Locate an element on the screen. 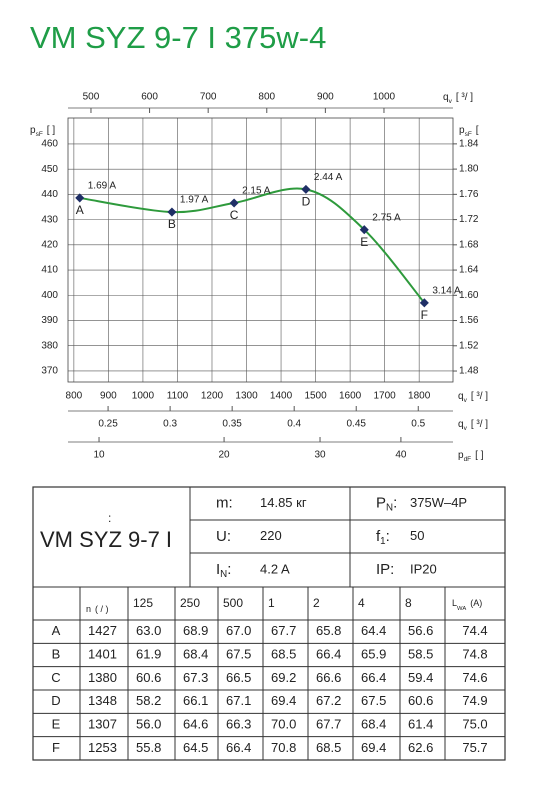 The height and width of the screenshot is (789, 537). table-cell: 1427 is located at coordinates (102, 630).